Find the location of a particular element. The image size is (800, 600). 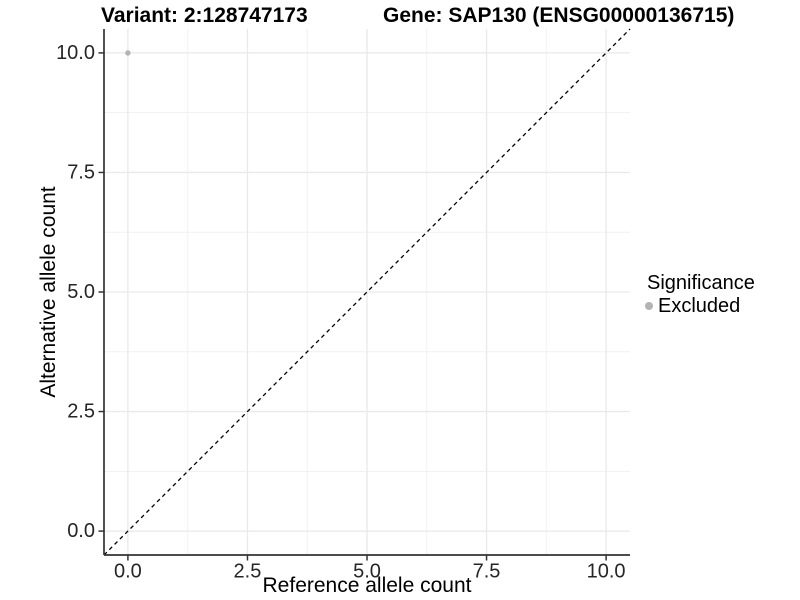

y-axis-title: Alternative allele count is located at coordinates (48, 292).